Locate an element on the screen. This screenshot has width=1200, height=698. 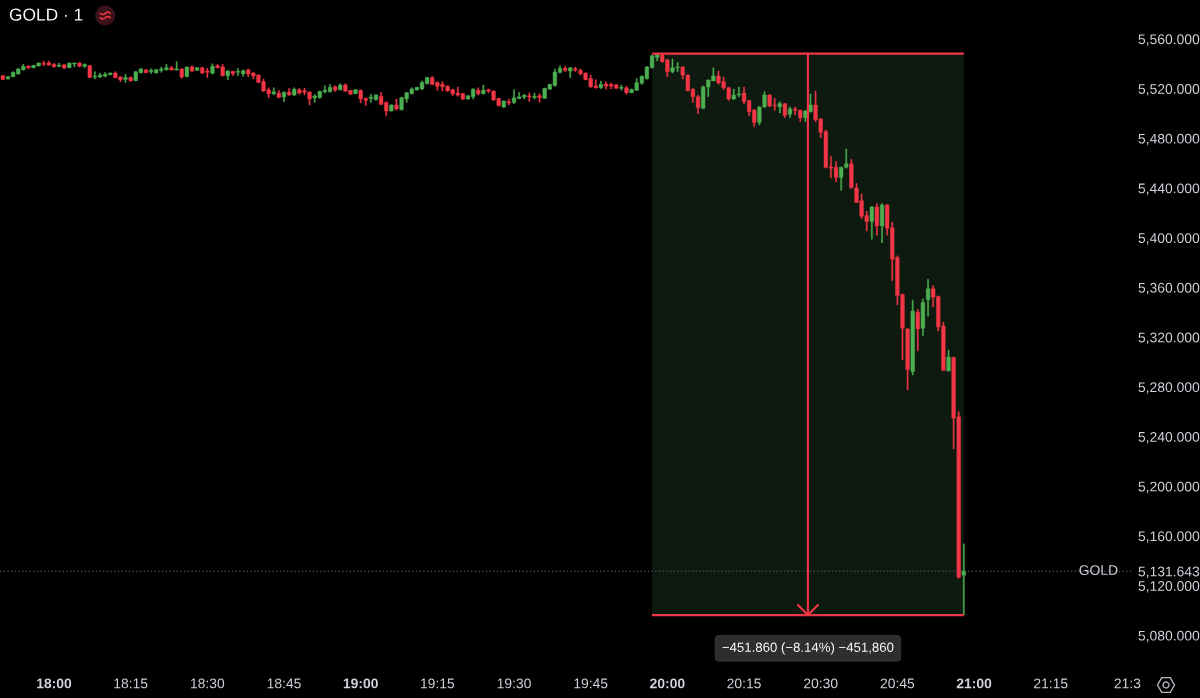
y-tick-label: 5,160.000 is located at coordinates (1169, 537).